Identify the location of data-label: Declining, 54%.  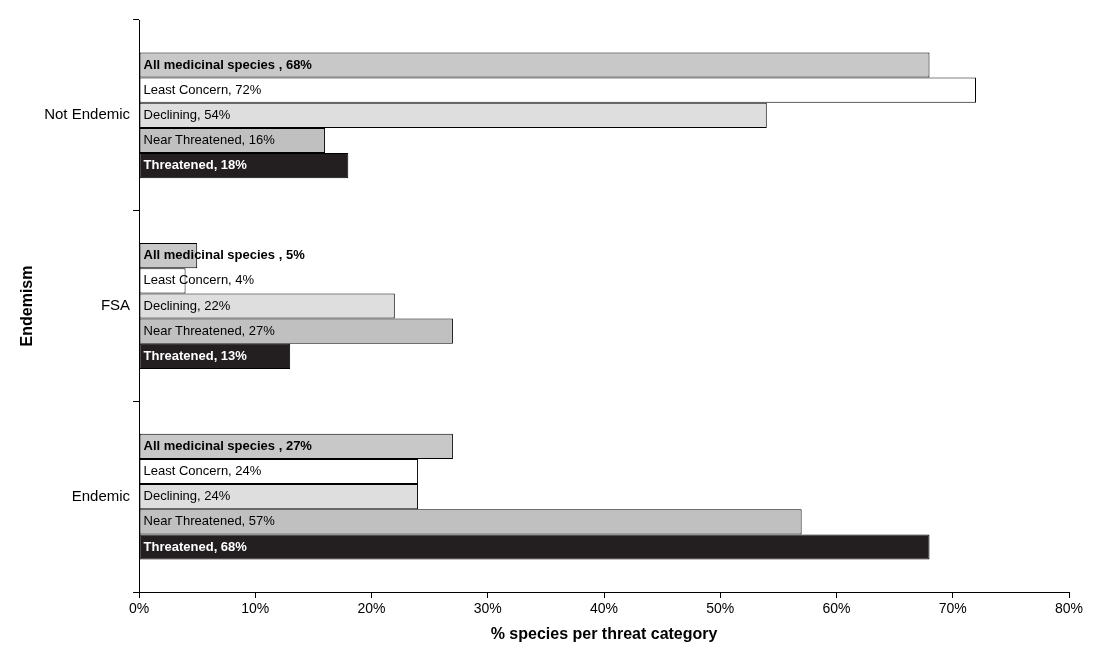
(187, 114).